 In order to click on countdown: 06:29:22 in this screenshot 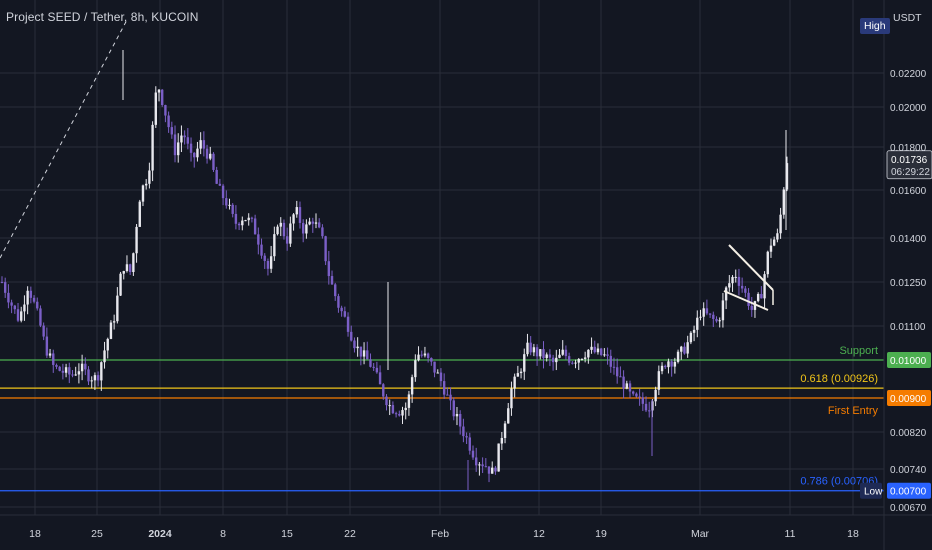, I will do `click(910, 172)`.